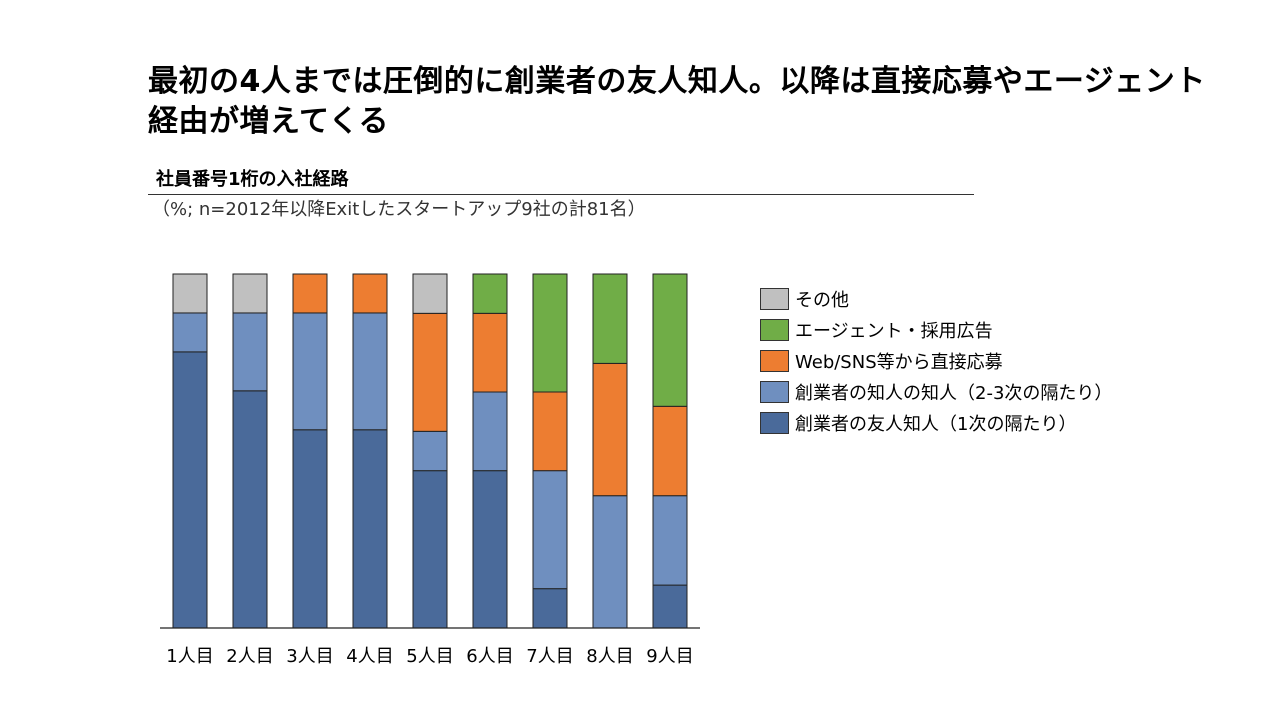 The height and width of the screenshot is (720, 1280). I want to click on x-tick-label: 6人目, so click(489, 656).